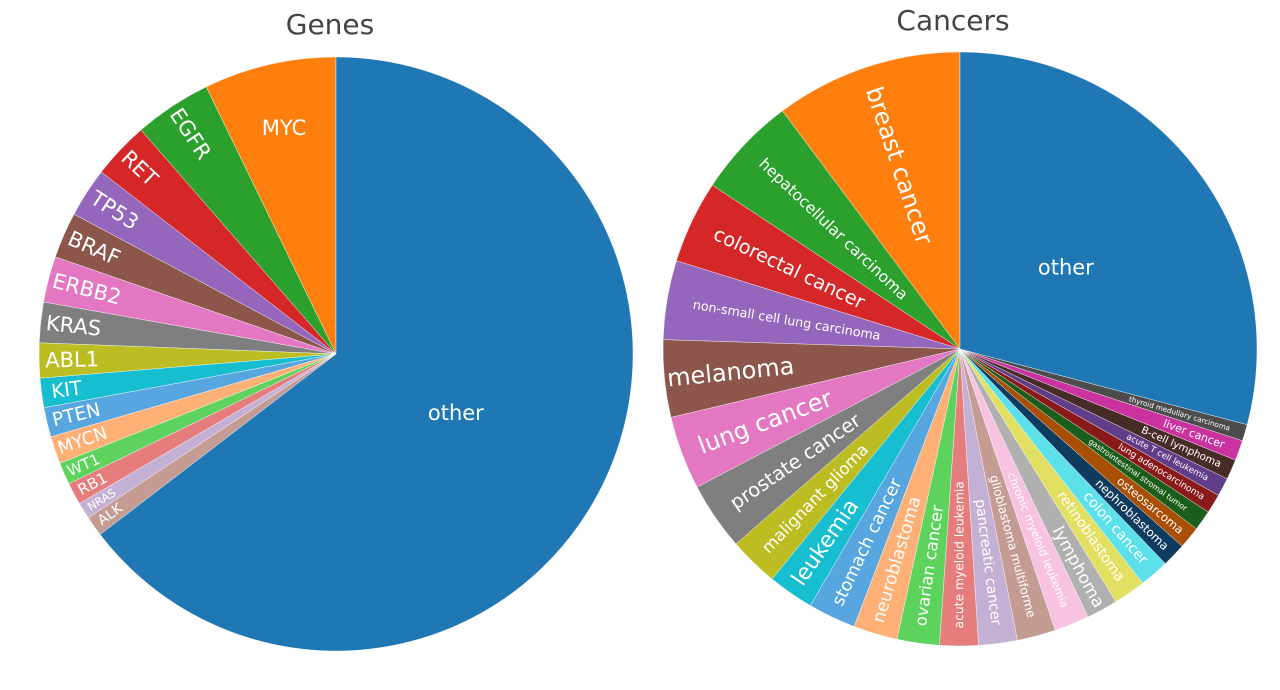 This screenshot has height=690, width=1280. What do you see at coordinates (871, 200) in the screenshot?
I see `pie-slice-breast-cancer` at bounding box center [871, 200].